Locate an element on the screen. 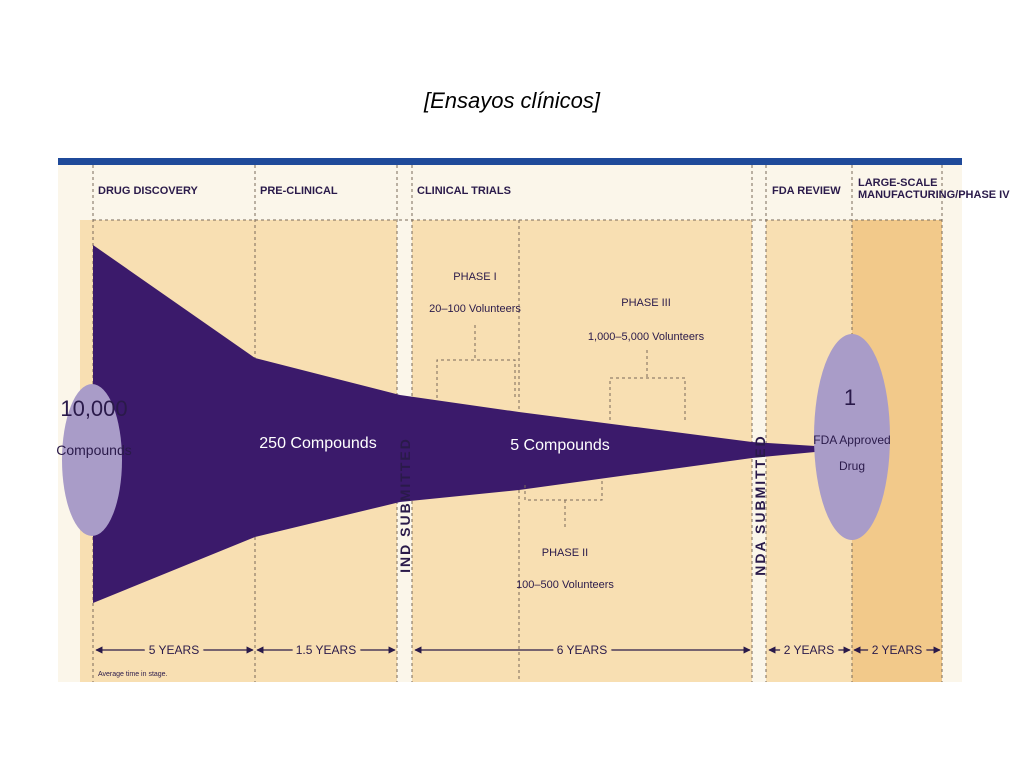 The width and height of the screenshot is (1024, 768). phase-name: PHASE III is located at coordinates (646, 303).